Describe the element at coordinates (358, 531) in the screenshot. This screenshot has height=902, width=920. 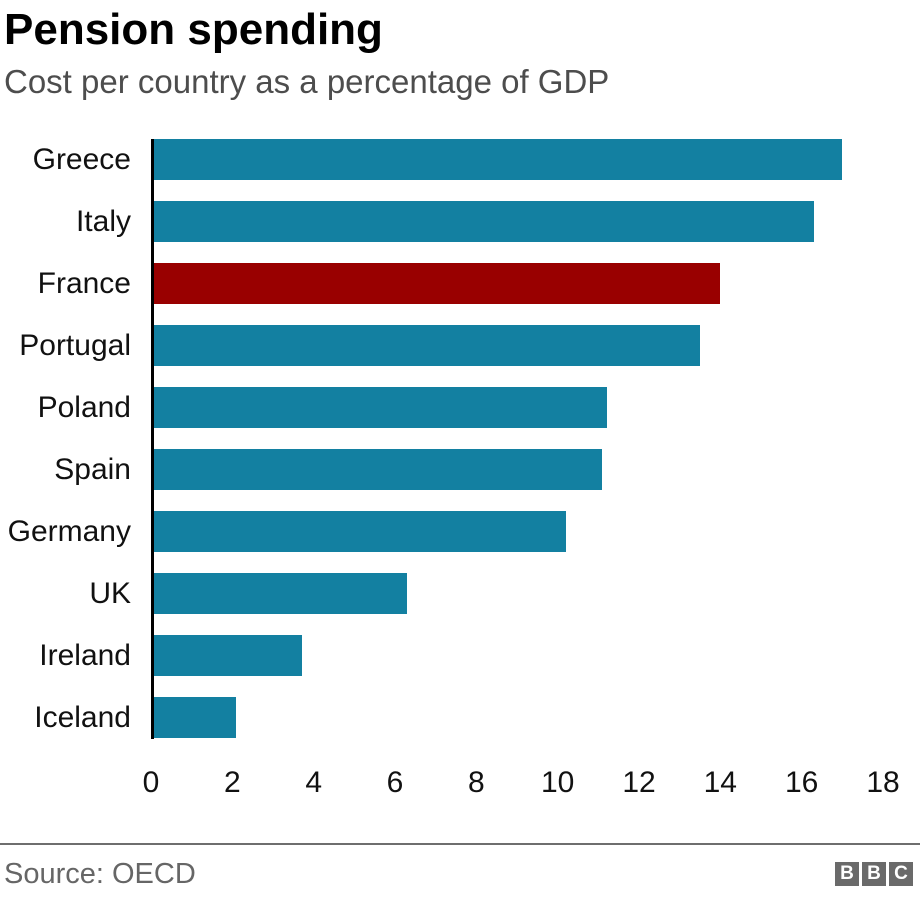
I see `bar-germany` at that location.